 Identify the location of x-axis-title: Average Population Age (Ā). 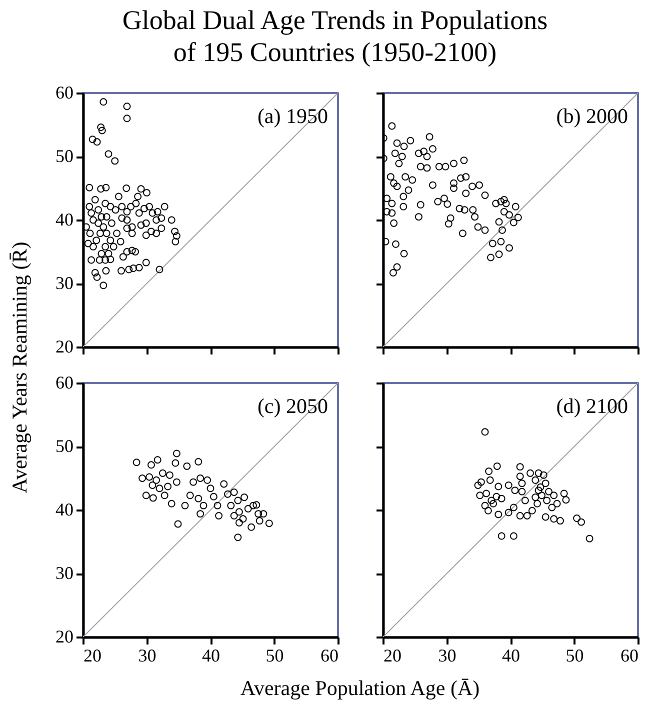
(360, 688).